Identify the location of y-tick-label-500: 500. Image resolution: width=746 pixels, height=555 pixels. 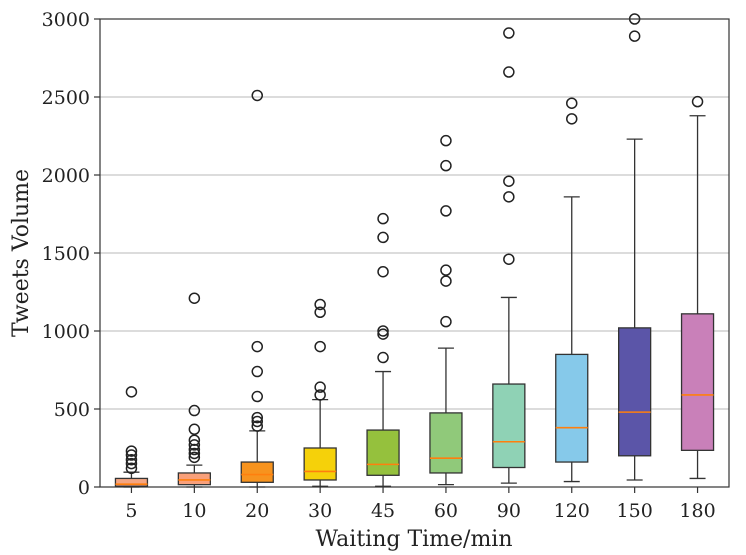
(72, 410).